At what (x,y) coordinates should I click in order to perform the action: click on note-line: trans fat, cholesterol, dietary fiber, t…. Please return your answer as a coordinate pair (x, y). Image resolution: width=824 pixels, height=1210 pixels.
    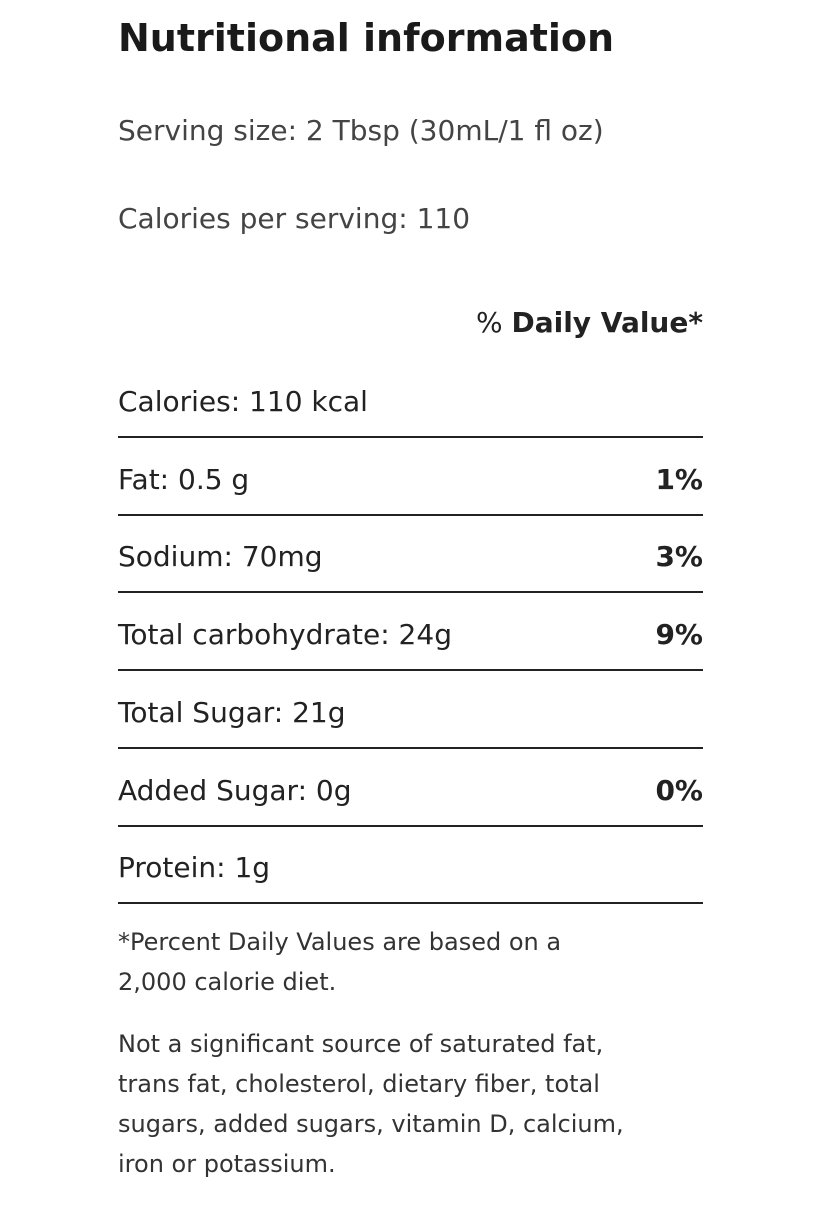
    Looking at the image, I should click on (359, 1084).